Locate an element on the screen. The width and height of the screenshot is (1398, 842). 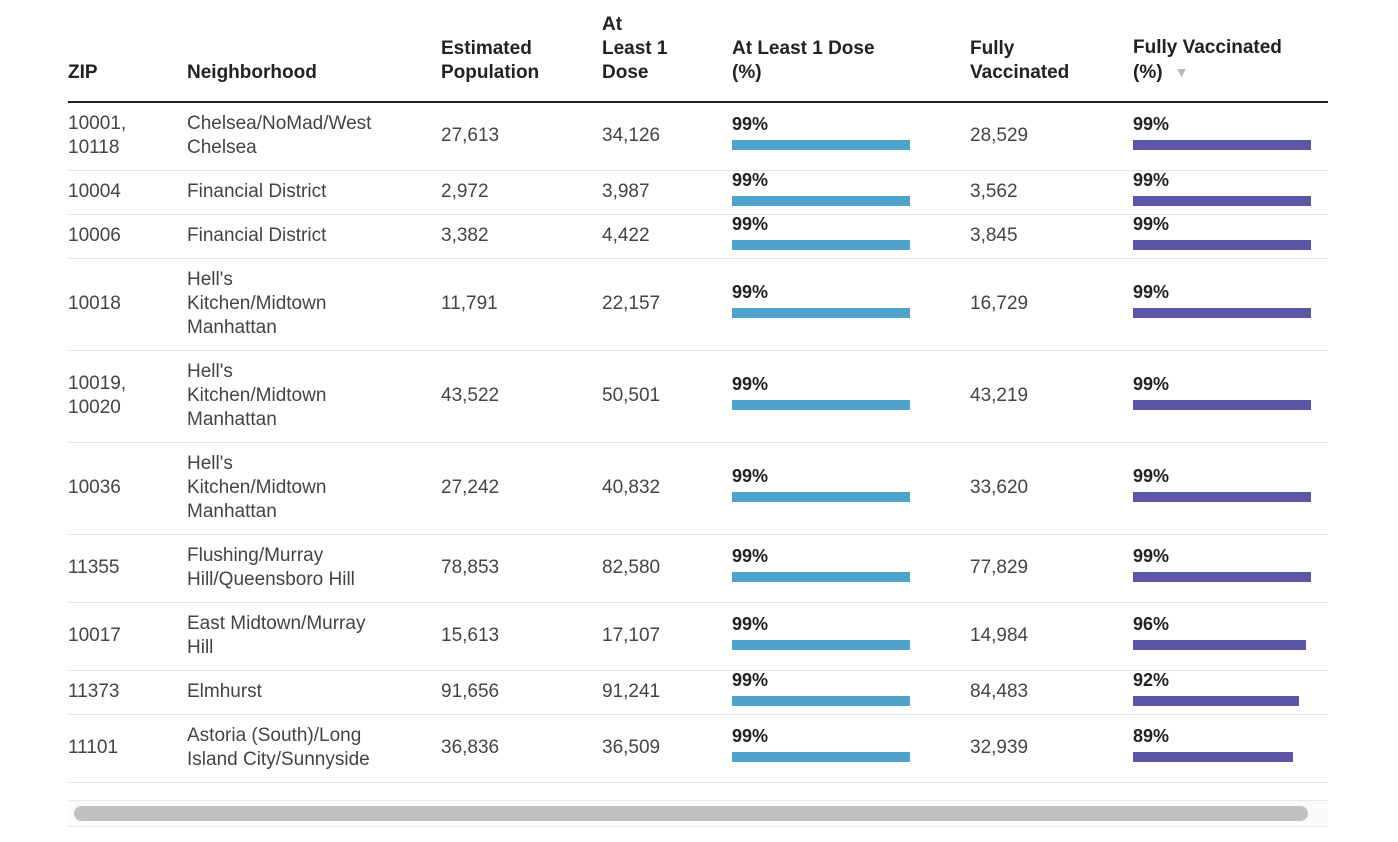
column-header-label: Population is located at coordinates (490, 72).